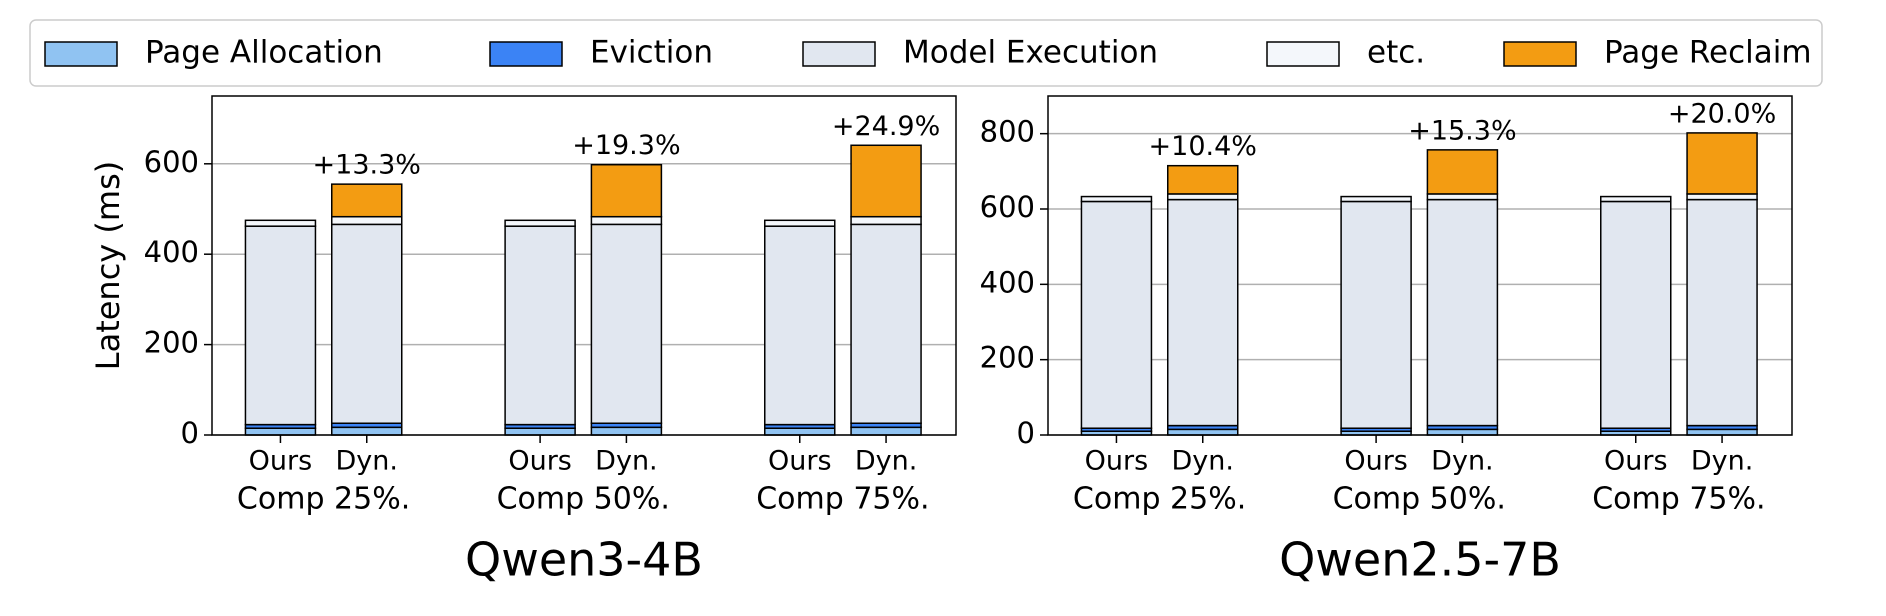 This screenshot has width=1886, height=616. I want to click on annotation: +19.3%, so click(626, 145).